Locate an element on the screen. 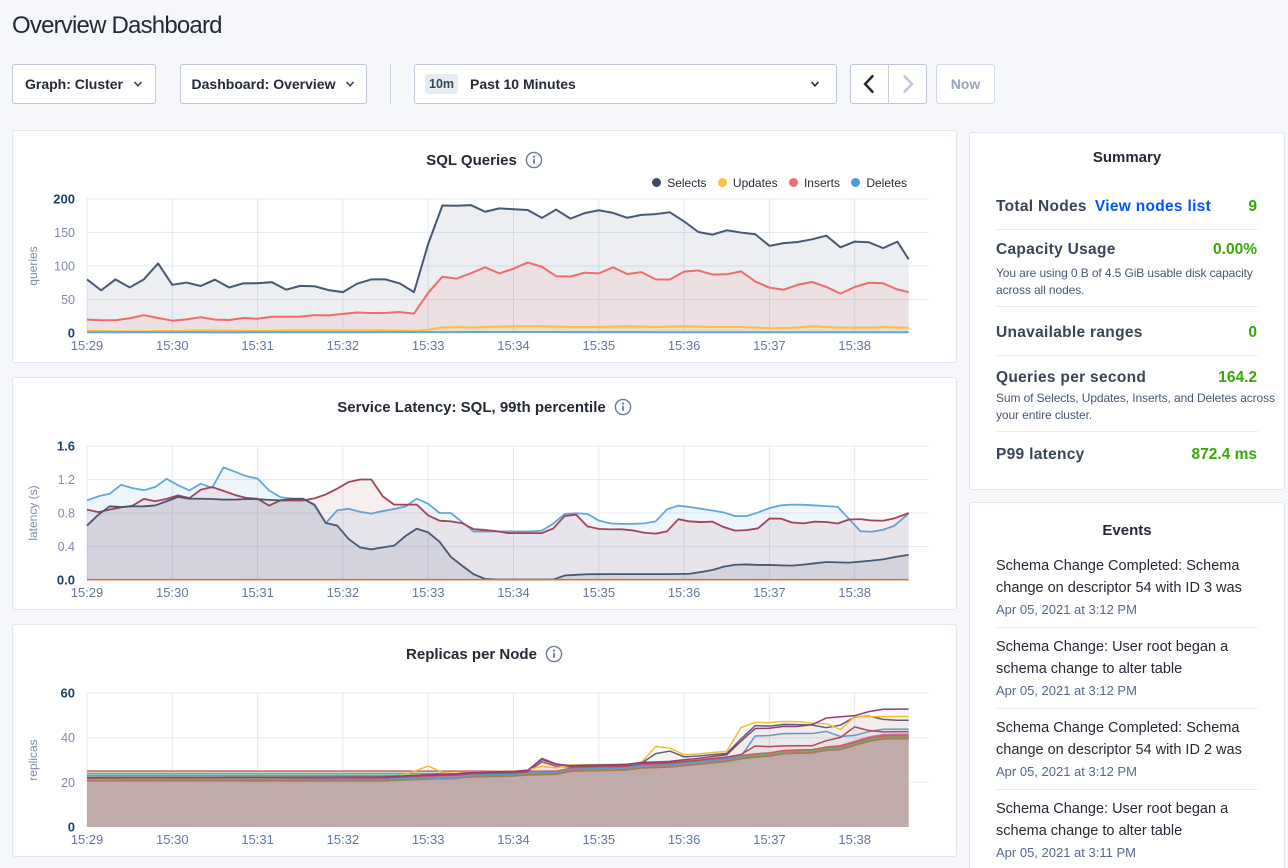  svg-text: 150 is located at coordinates (64, 233).